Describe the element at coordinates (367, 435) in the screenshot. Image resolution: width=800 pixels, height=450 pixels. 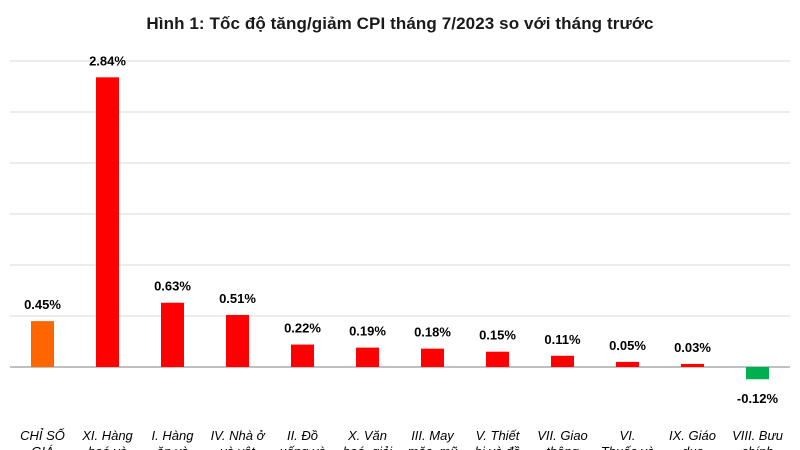
I see `category-label: X. Văn` at that location.